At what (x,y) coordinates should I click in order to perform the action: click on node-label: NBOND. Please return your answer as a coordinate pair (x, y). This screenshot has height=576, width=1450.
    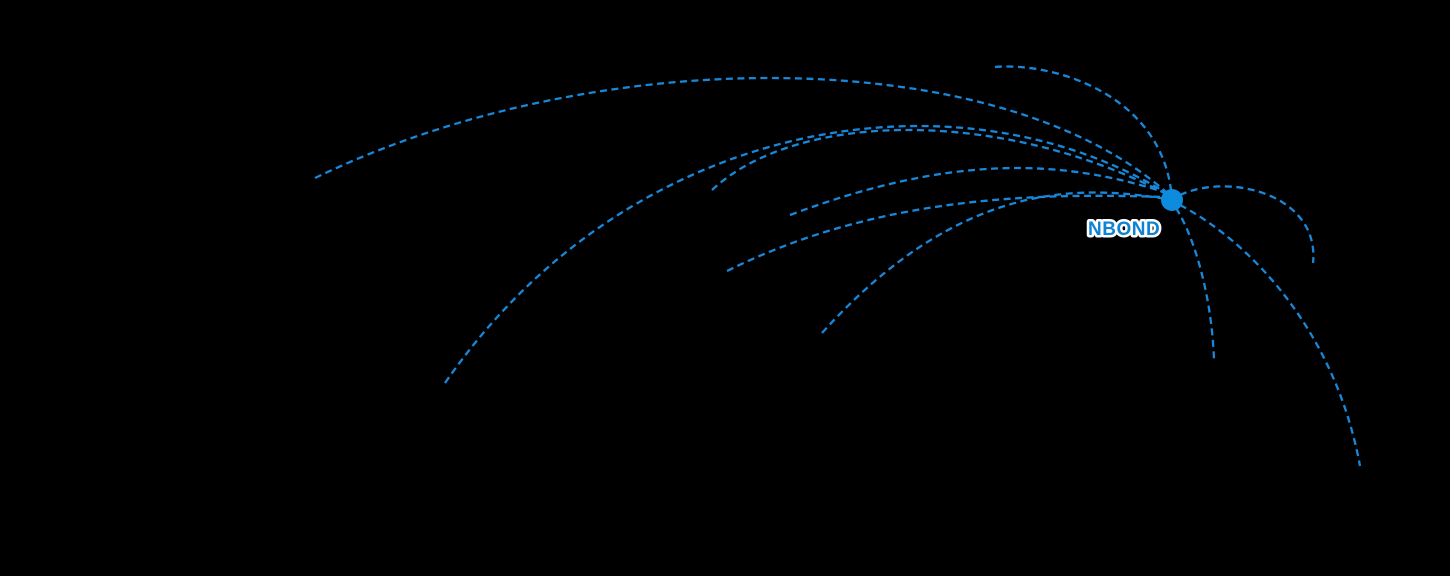
    Looking at the image, I should click on (1124, 230).